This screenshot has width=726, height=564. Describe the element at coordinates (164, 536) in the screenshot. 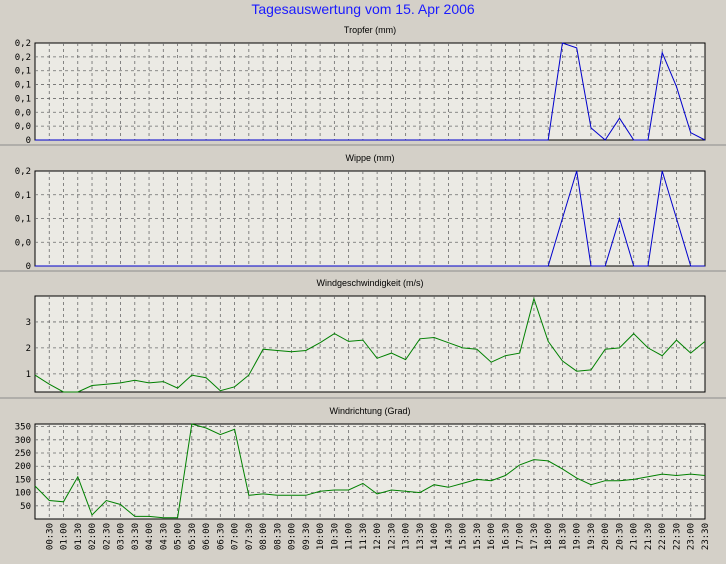

I see `x-tick-label: 04:30` at that location.